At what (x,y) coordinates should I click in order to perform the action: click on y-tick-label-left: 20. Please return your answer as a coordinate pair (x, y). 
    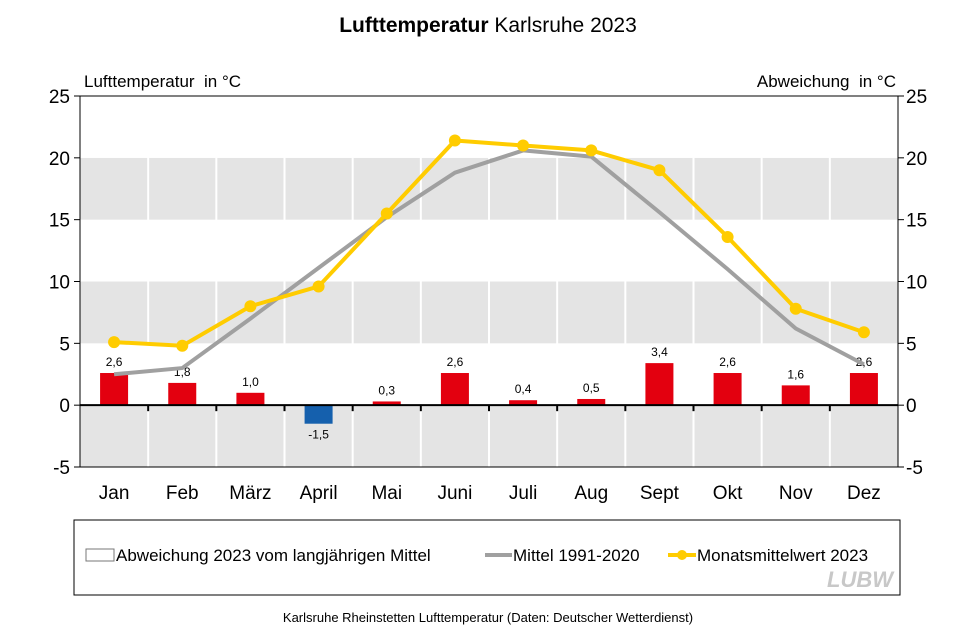
    Looking at the image, I should click on (59, 159).